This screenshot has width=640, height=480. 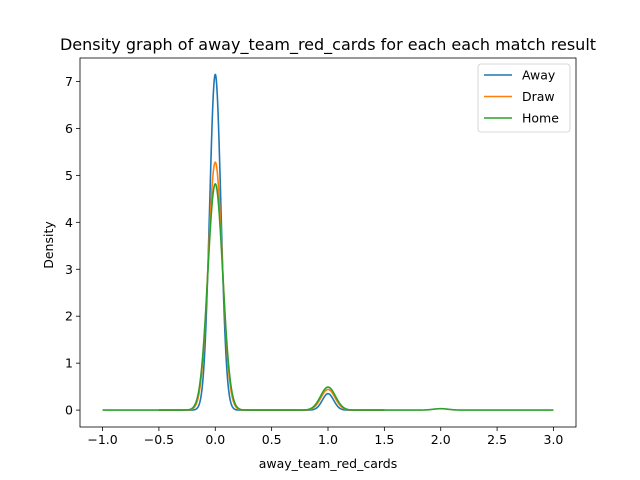 What do you see at coordinates (69, 81) in the screenshot?
I see `y-tick-label: 7` at bounding box center [69, 81].